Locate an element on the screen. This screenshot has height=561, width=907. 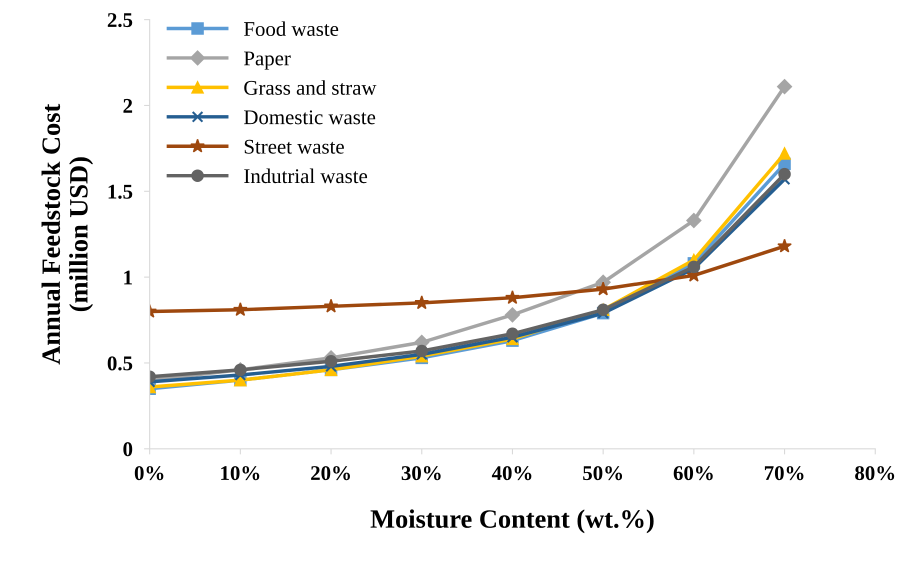
y-tick-label: 0.5 is located at coordinates (120, 363).